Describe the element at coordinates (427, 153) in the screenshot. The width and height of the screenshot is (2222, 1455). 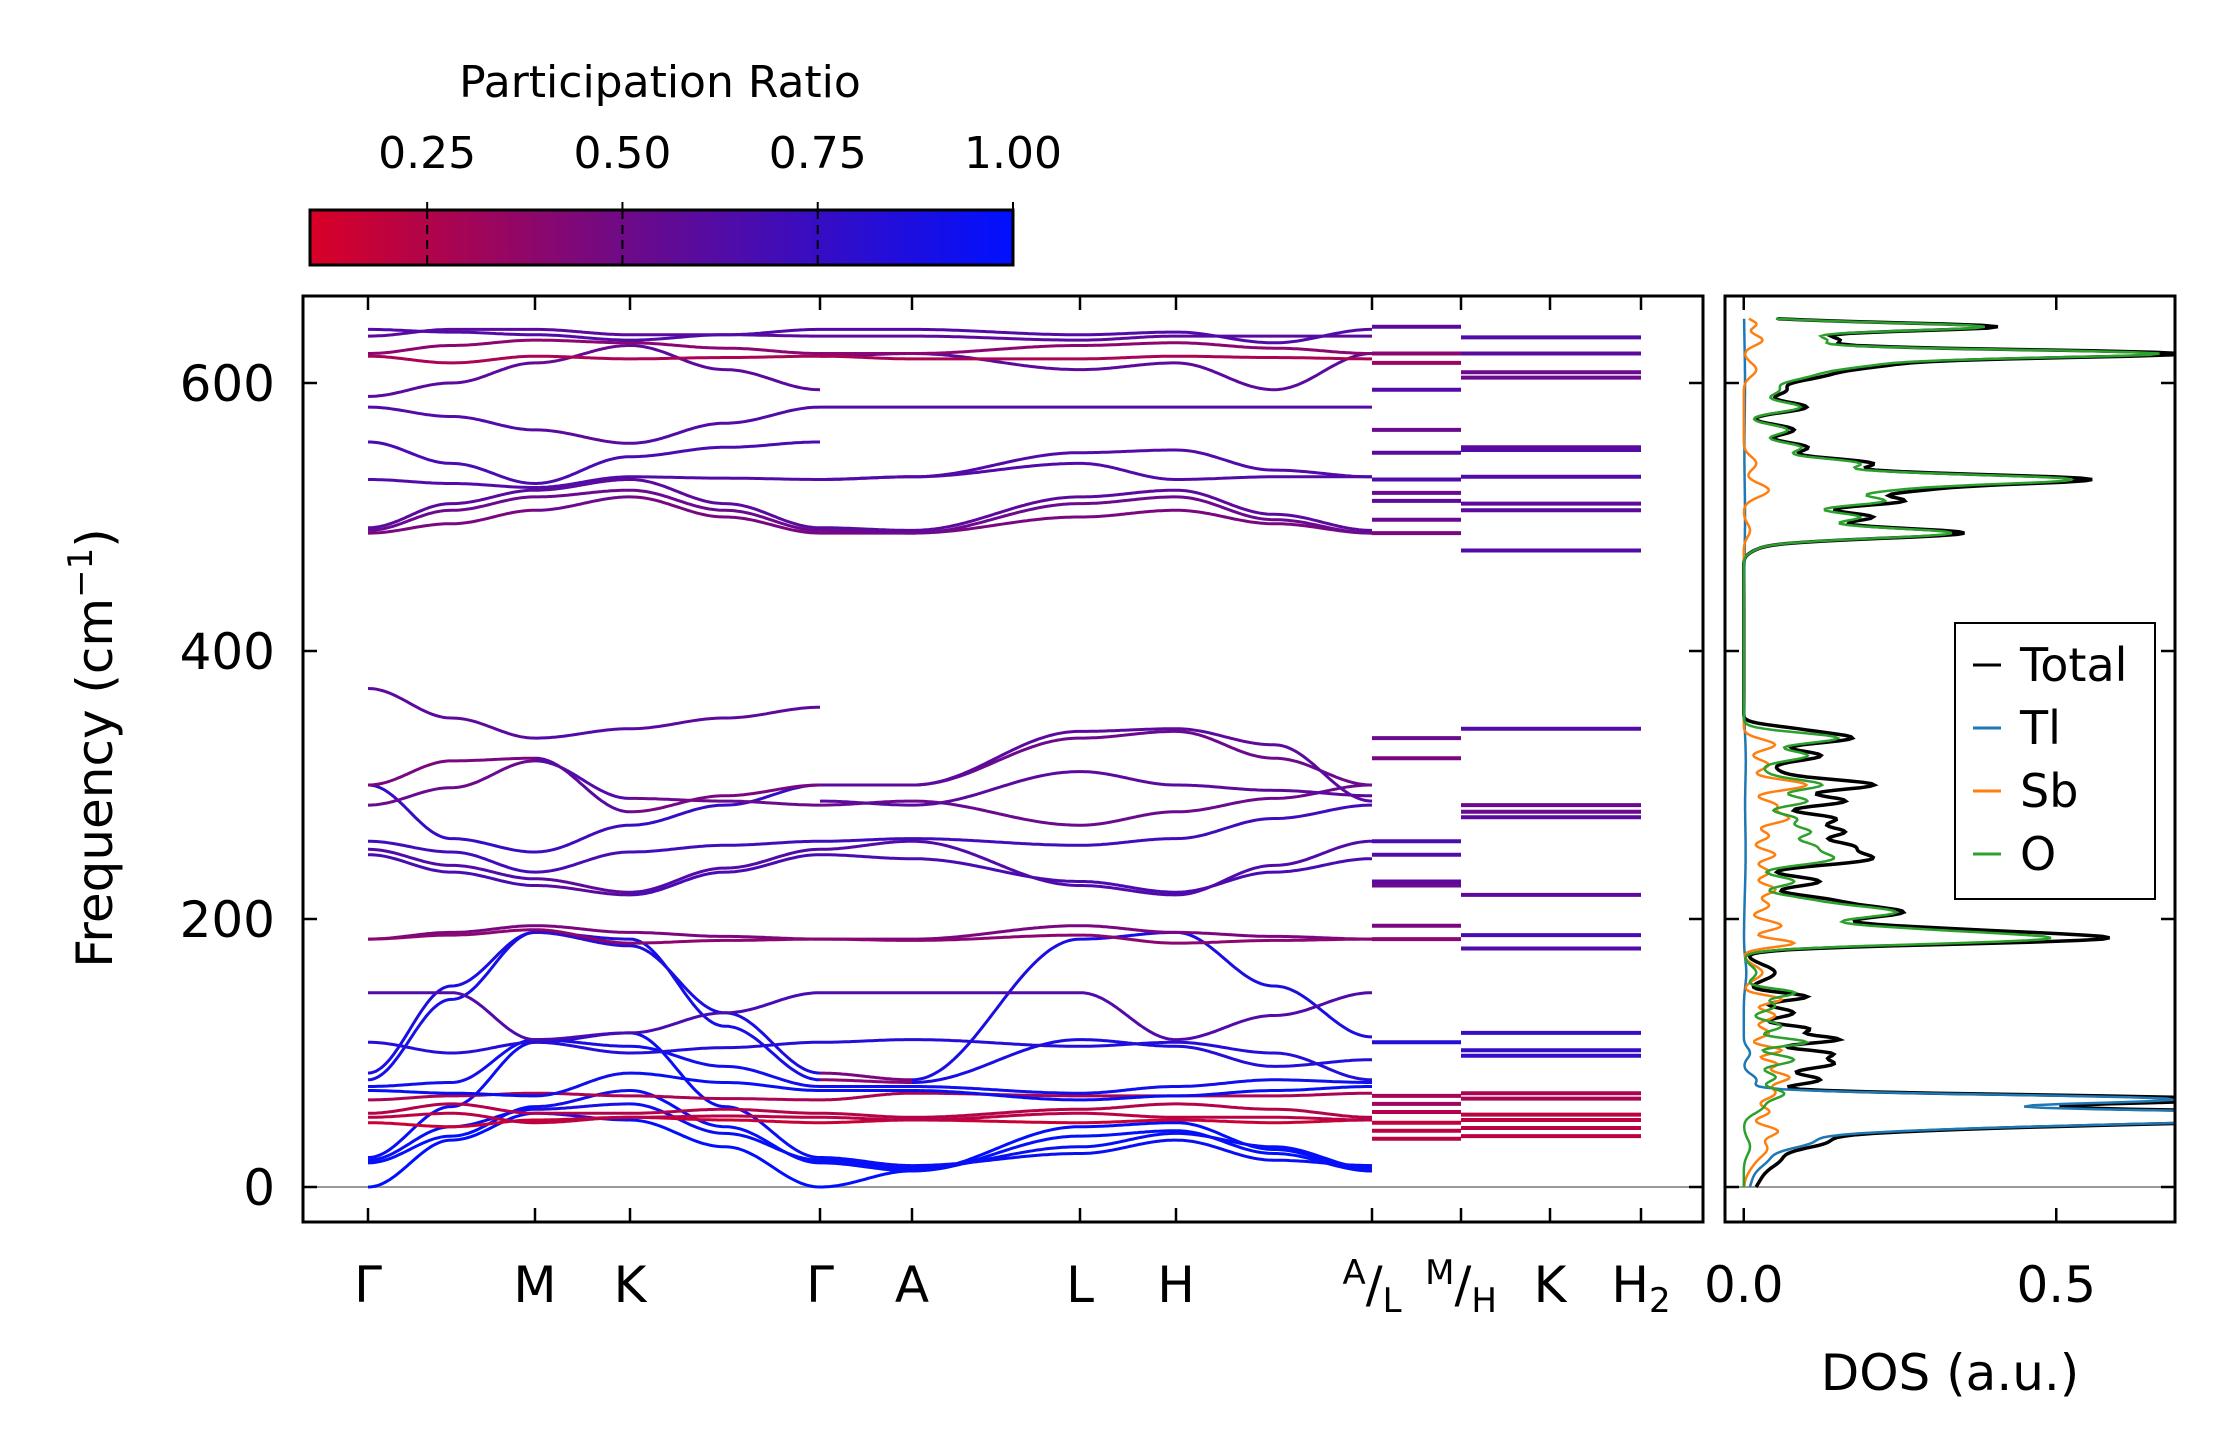
I see `colorbar-tick-label: 0.25` at that location.